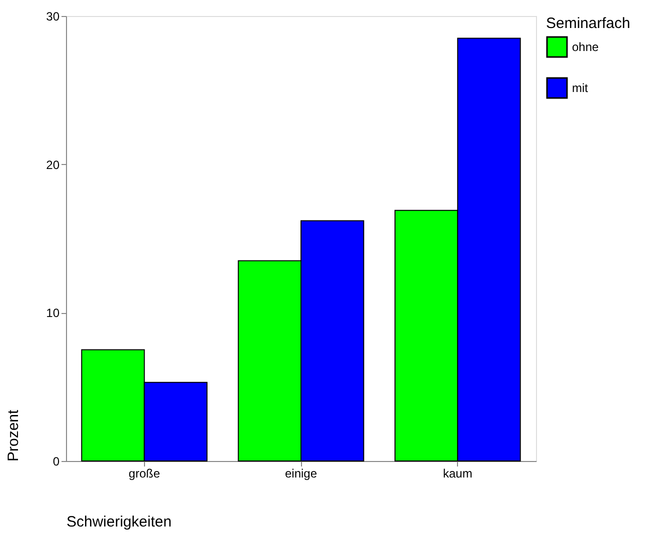  Describe the element at coordinates (588, 23) in the screenshot. I see `legend-title: Seminarfach` at that location.